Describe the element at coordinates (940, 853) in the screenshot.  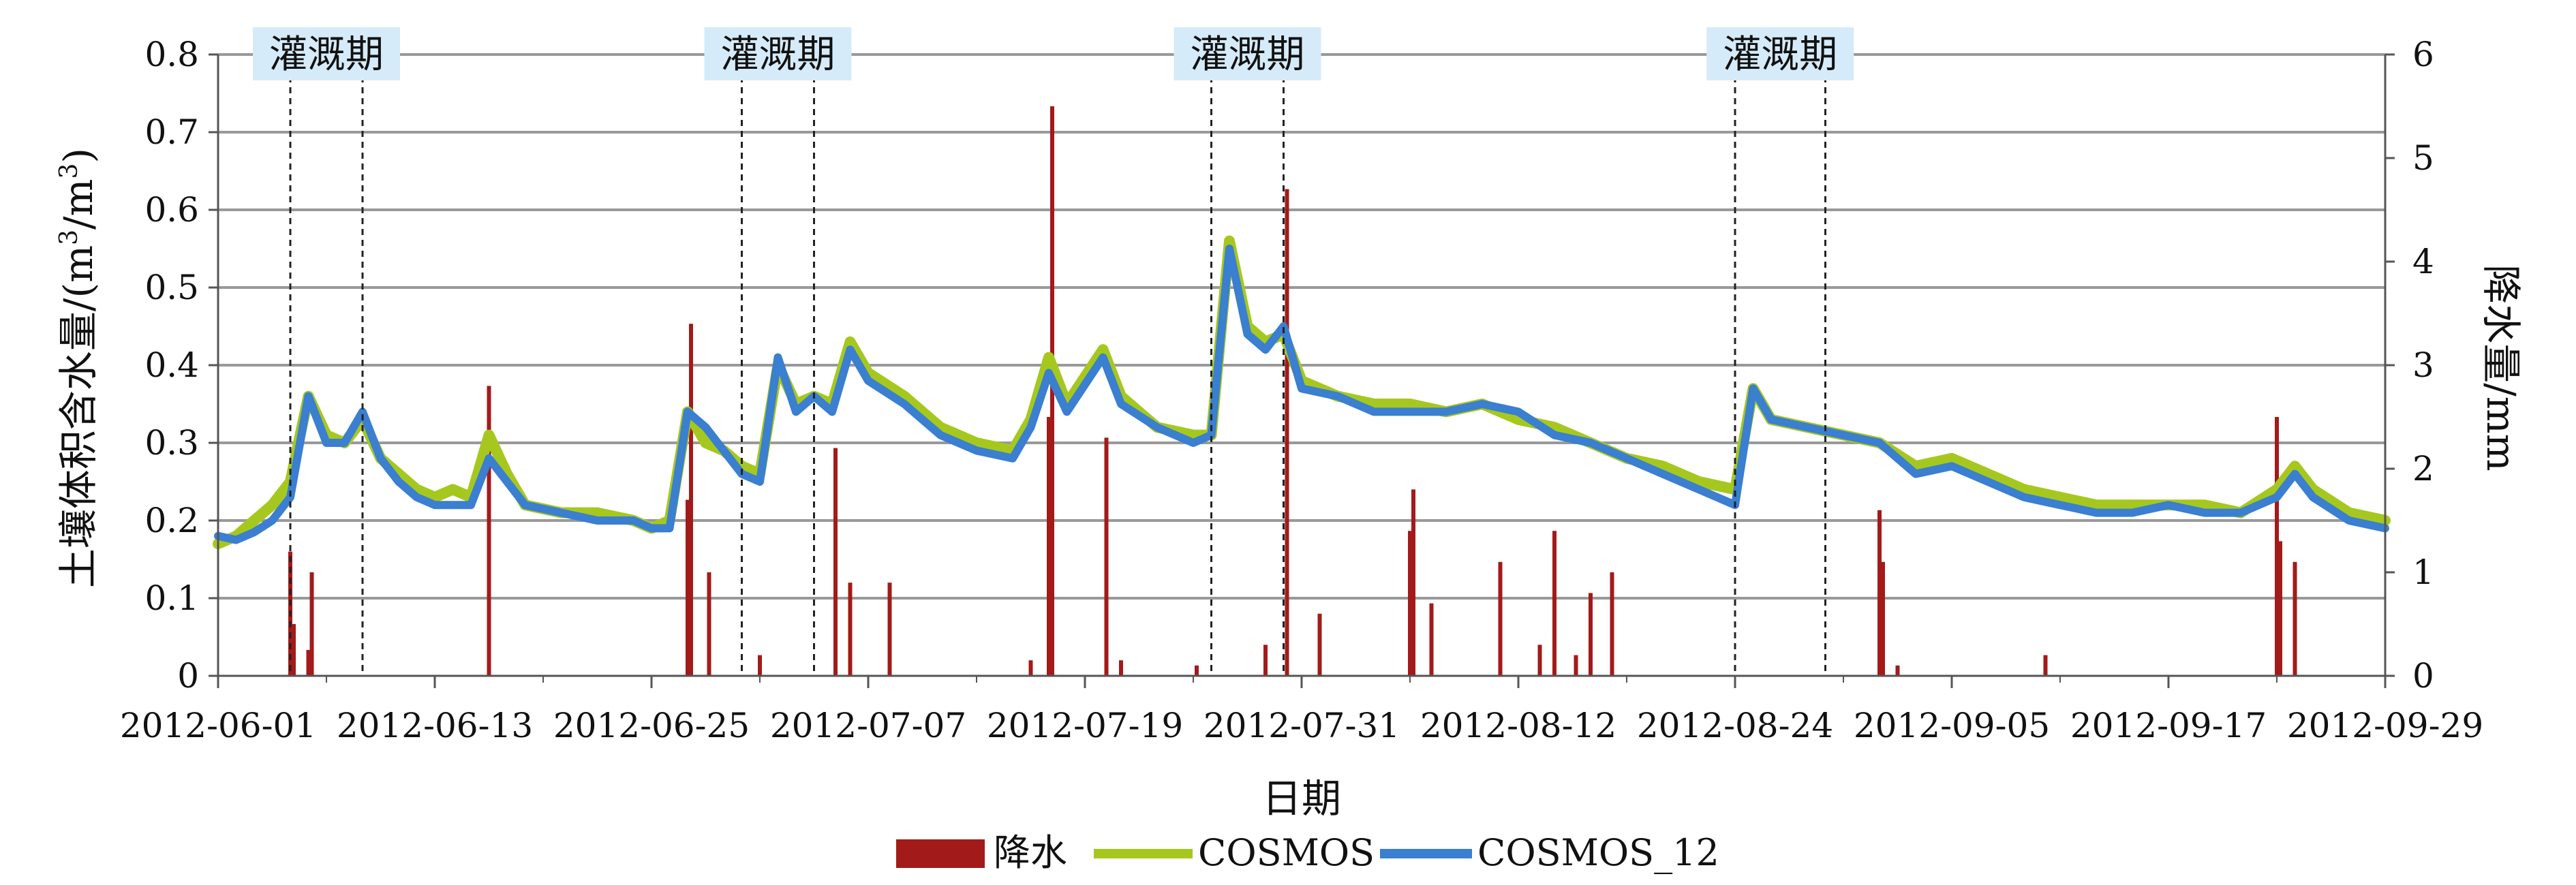
I see `legend-swatch-precip` at that location.